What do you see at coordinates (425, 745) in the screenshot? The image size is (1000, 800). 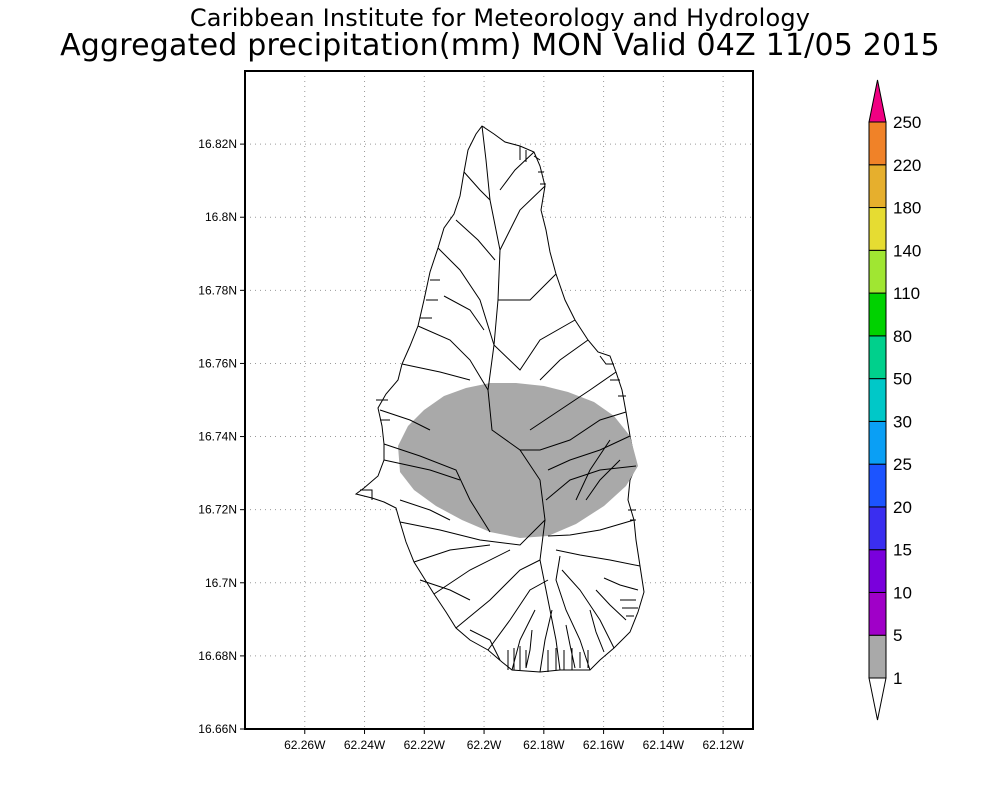 I see `x-tick-label: 62.22W` at bounding box center [425, 745].